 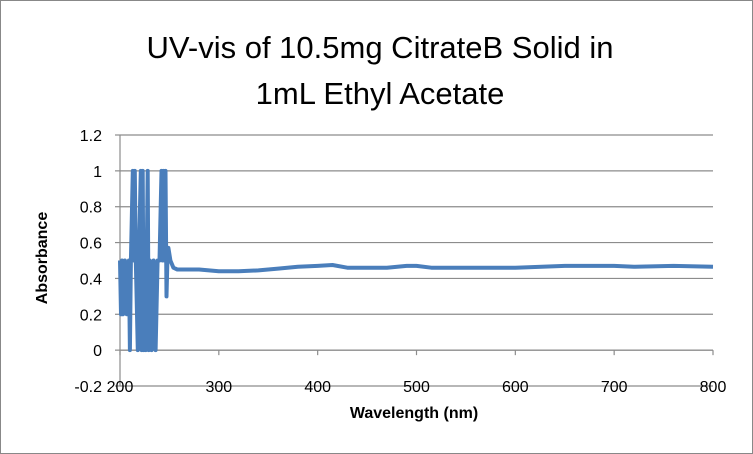 What do you see at coordinates (97, 351) in the screenshot?
I see `y-tick-label: 0` at bounding box center [97, 351].